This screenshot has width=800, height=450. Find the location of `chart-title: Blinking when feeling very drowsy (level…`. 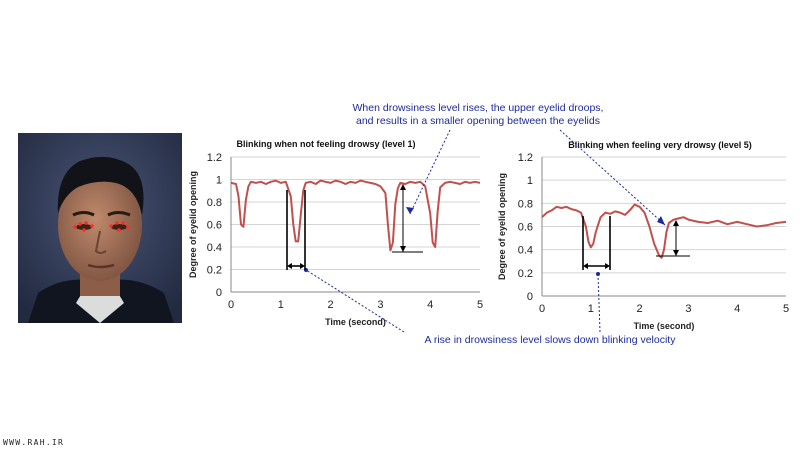

chart-title: Blinking when feeling very drowsy (level… is located at coordinates (660, 145).